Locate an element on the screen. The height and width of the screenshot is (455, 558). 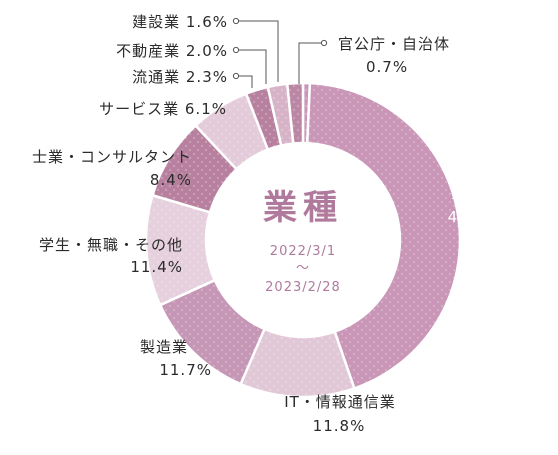
slice-texture-学生-無職-その他 is located at coordinates (180, 250).